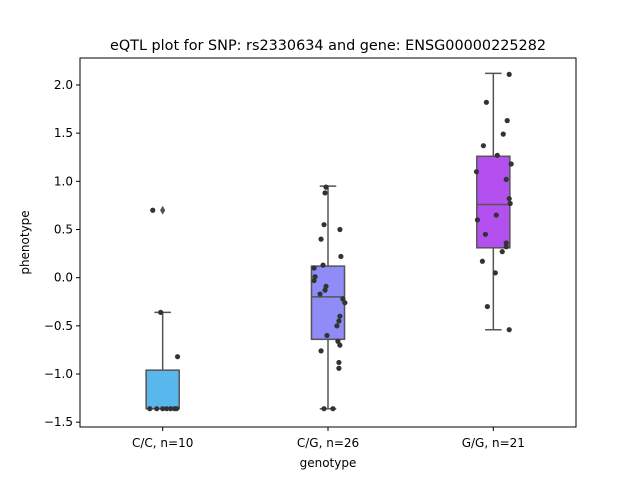 This screenshot has height=480, width=640. What do you see at coordinates (58, 326) in the screenshot?
I see `y-tick-label: −0.5` at bounding box center [58, 326].